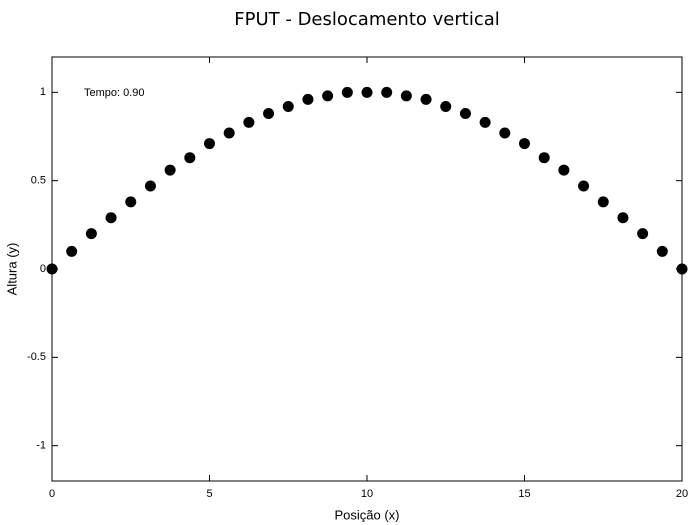 The image size is (700, 525). I want to click on x-tick-label: 0, so click(52, 494).